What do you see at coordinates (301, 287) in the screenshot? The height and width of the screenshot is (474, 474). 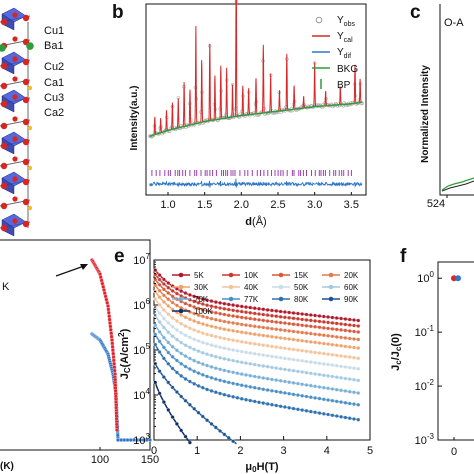 I see `jc-legend-label: 50K` at bounding box center [301, 287].